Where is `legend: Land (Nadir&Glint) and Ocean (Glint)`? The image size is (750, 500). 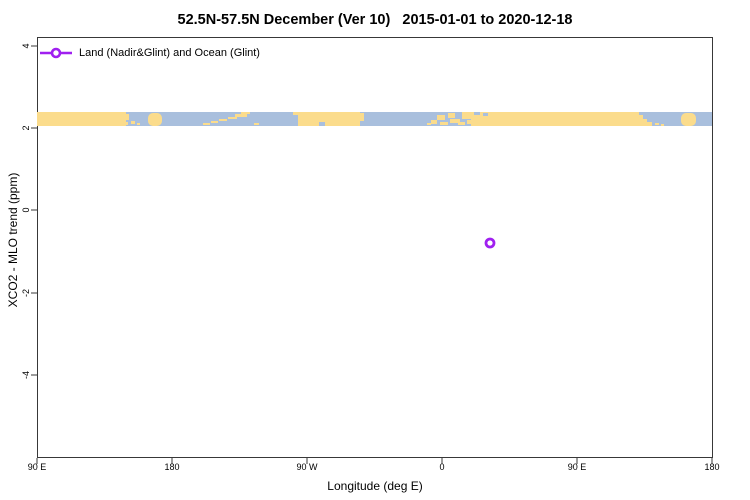
legend: Land (Nadir&Glint) and Ocean (Glint) is located at coordinates (150, 53).